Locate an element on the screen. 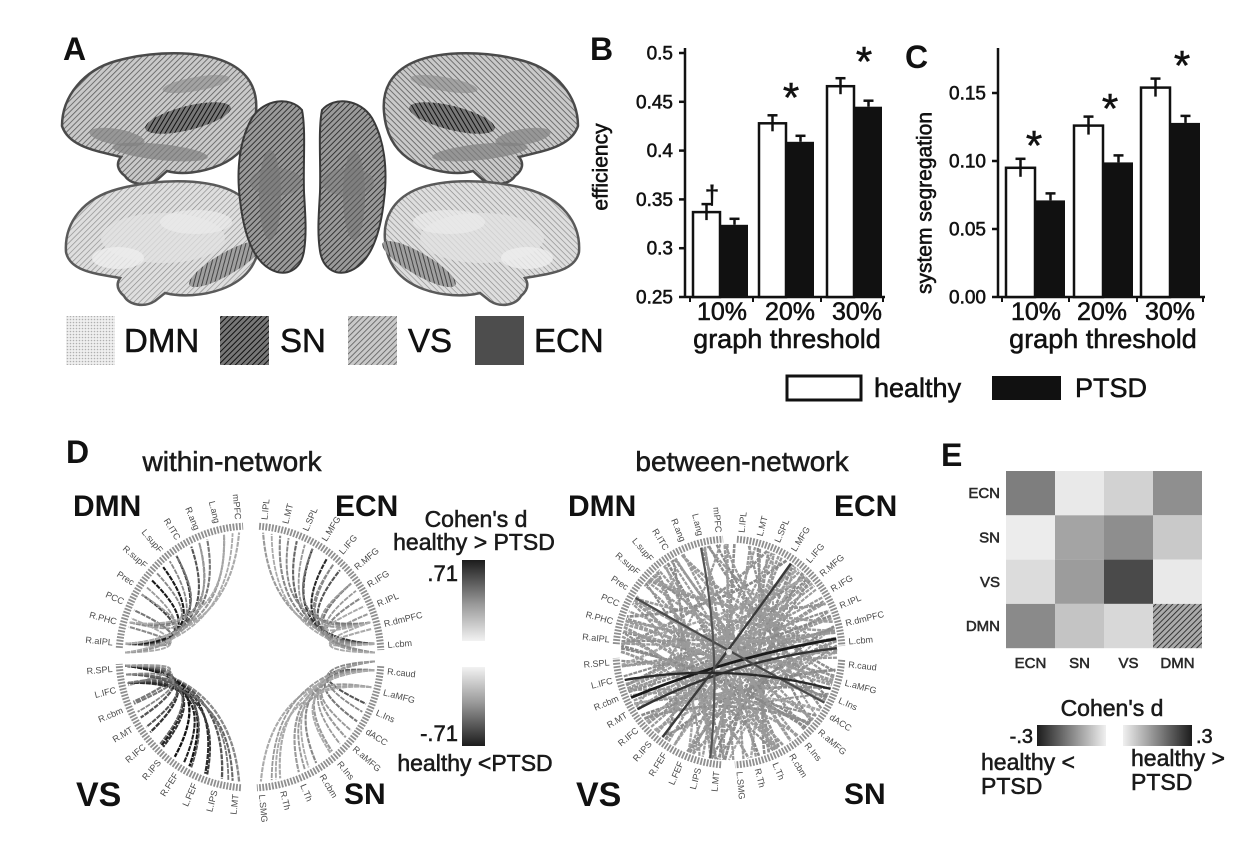 This screenshot has height=855, width=1240. svg-text: 0.10 is located at coordinates (967, 162).